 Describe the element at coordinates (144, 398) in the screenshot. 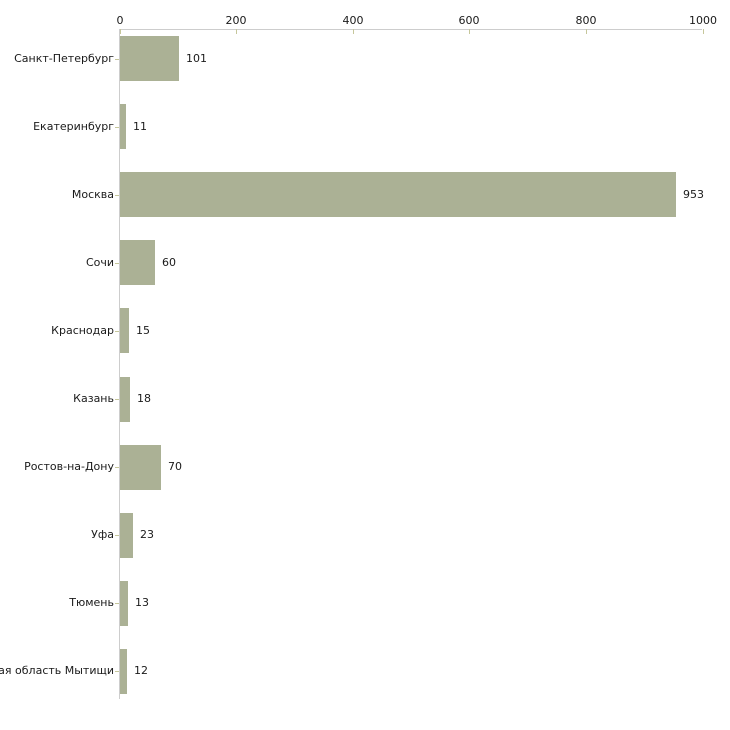

I see `bar-value-label: 18` at that location.